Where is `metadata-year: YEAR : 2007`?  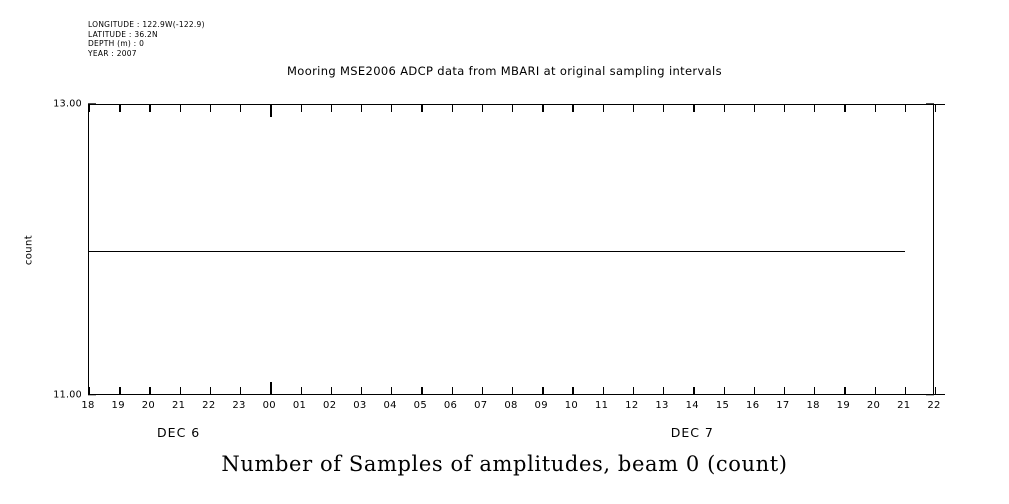 metadata-year: YEAR : 2007 is located at coordinates (112, 53).